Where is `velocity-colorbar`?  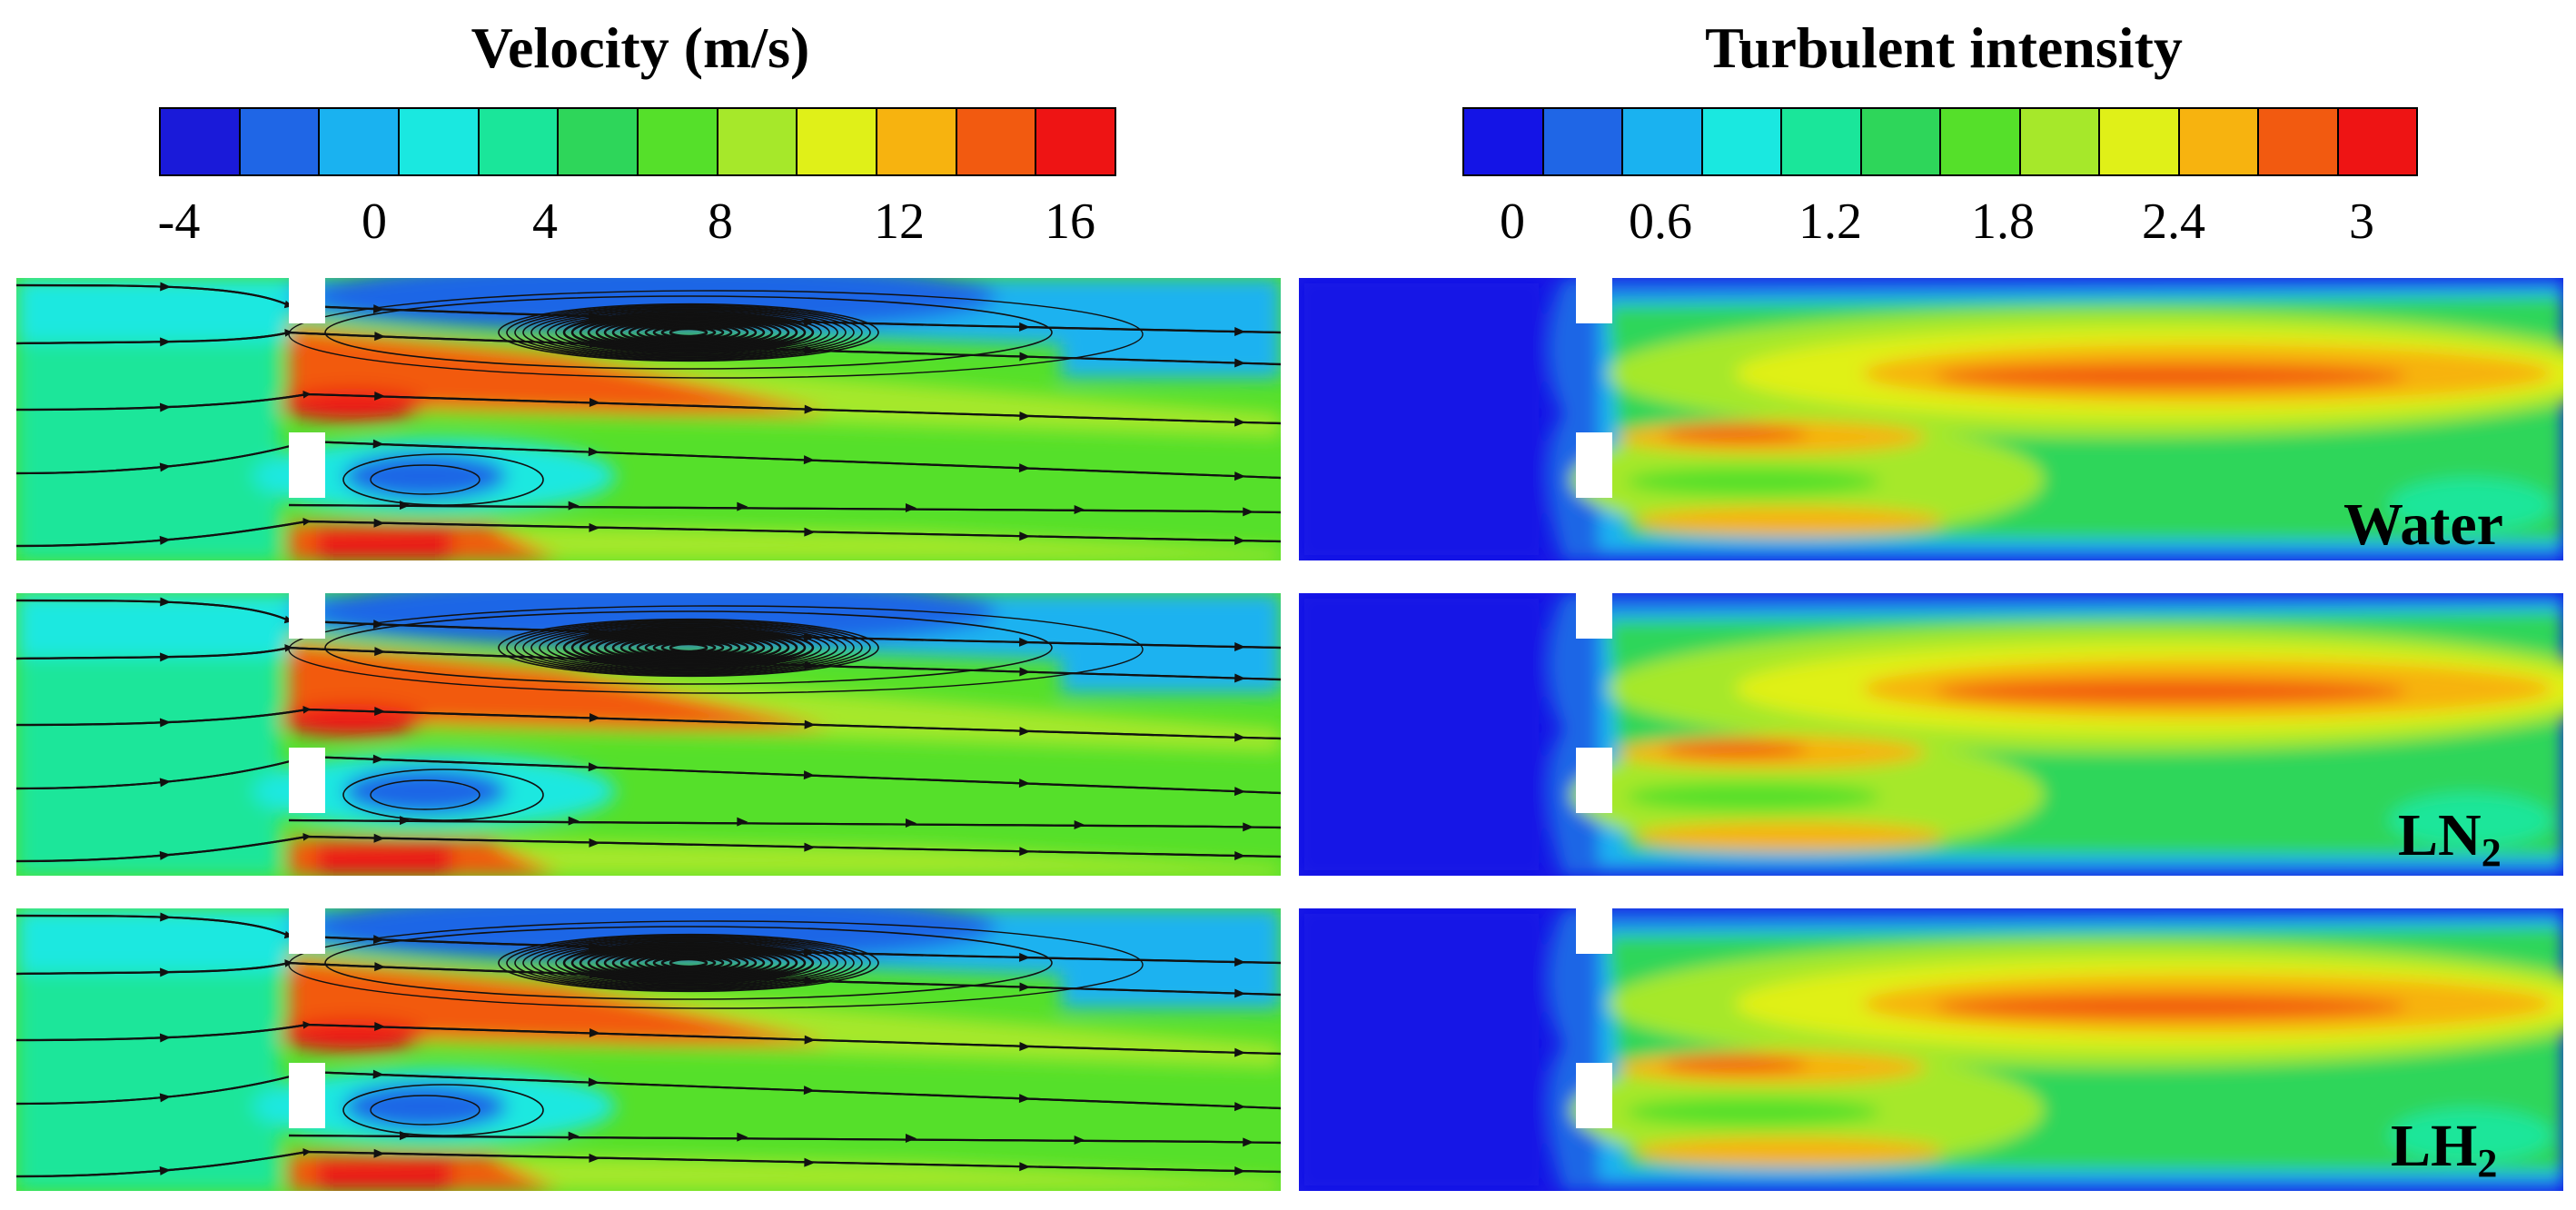 velocity-colorbar is located at coordinates (637, 141).